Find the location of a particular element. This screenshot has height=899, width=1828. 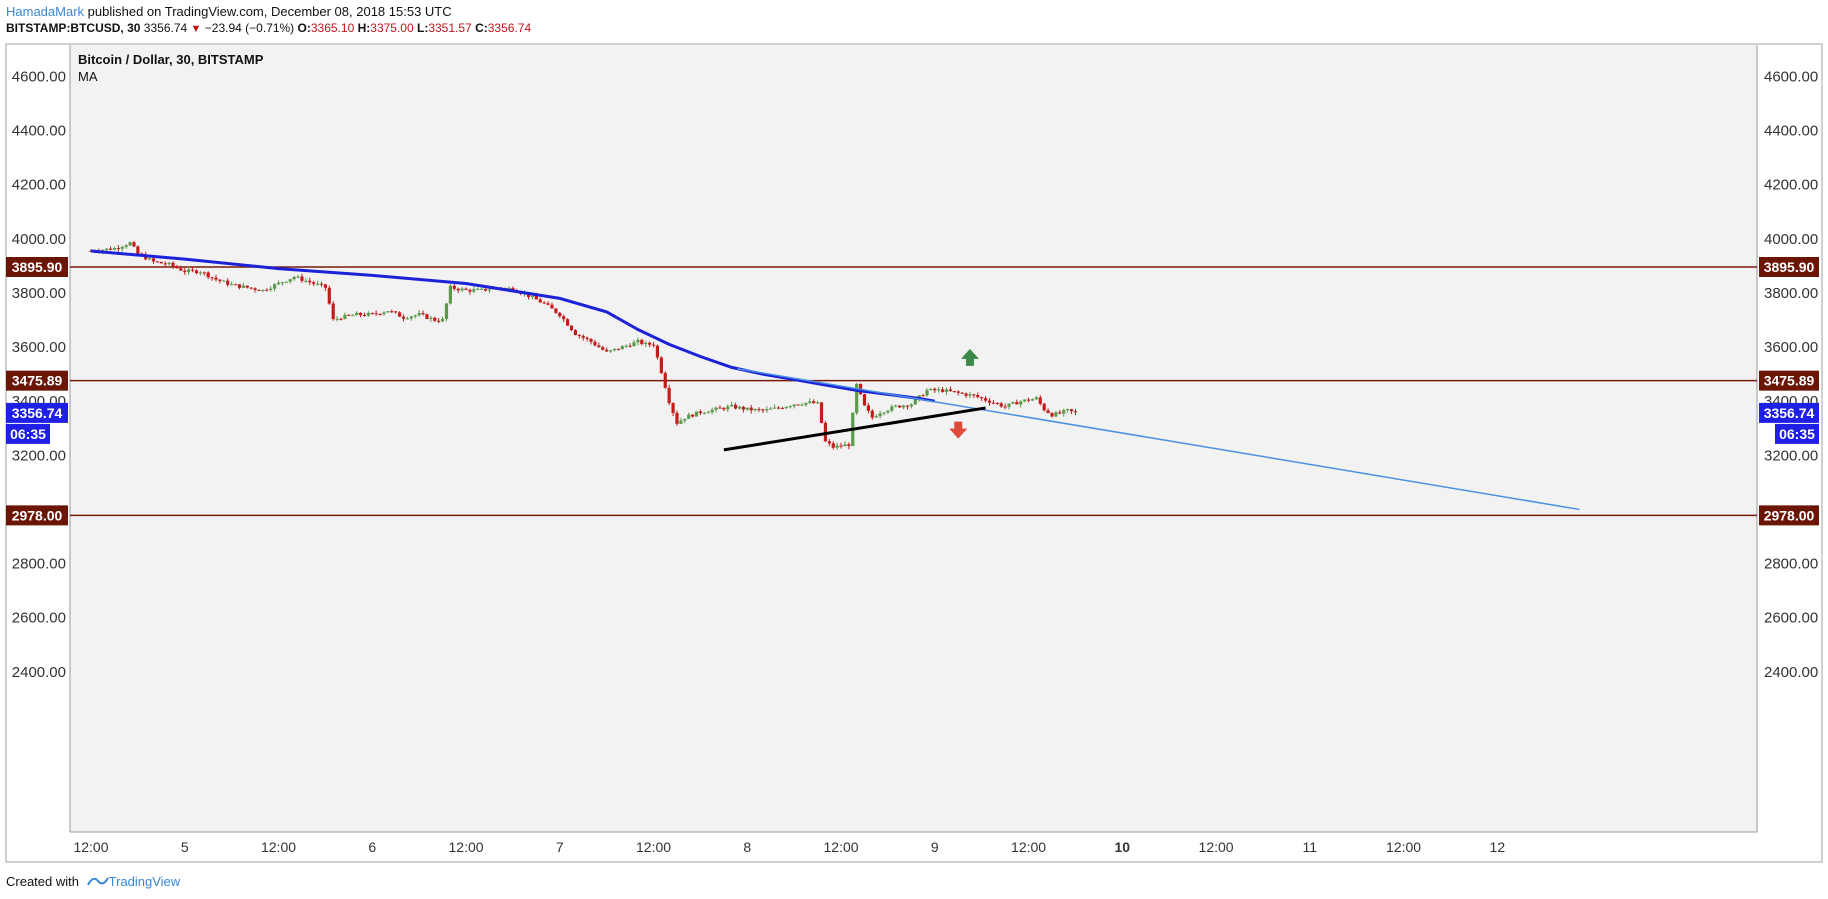

x-tick-label: 8 is located at coordinates (747, 847).